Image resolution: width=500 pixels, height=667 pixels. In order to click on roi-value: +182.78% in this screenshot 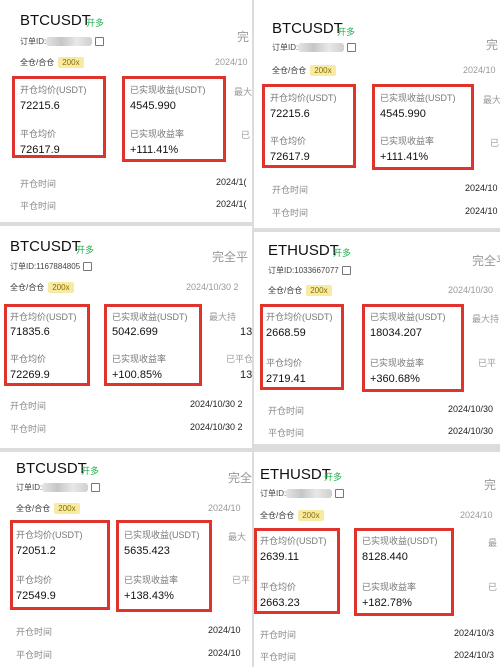, I will do `click(387, 603)`.